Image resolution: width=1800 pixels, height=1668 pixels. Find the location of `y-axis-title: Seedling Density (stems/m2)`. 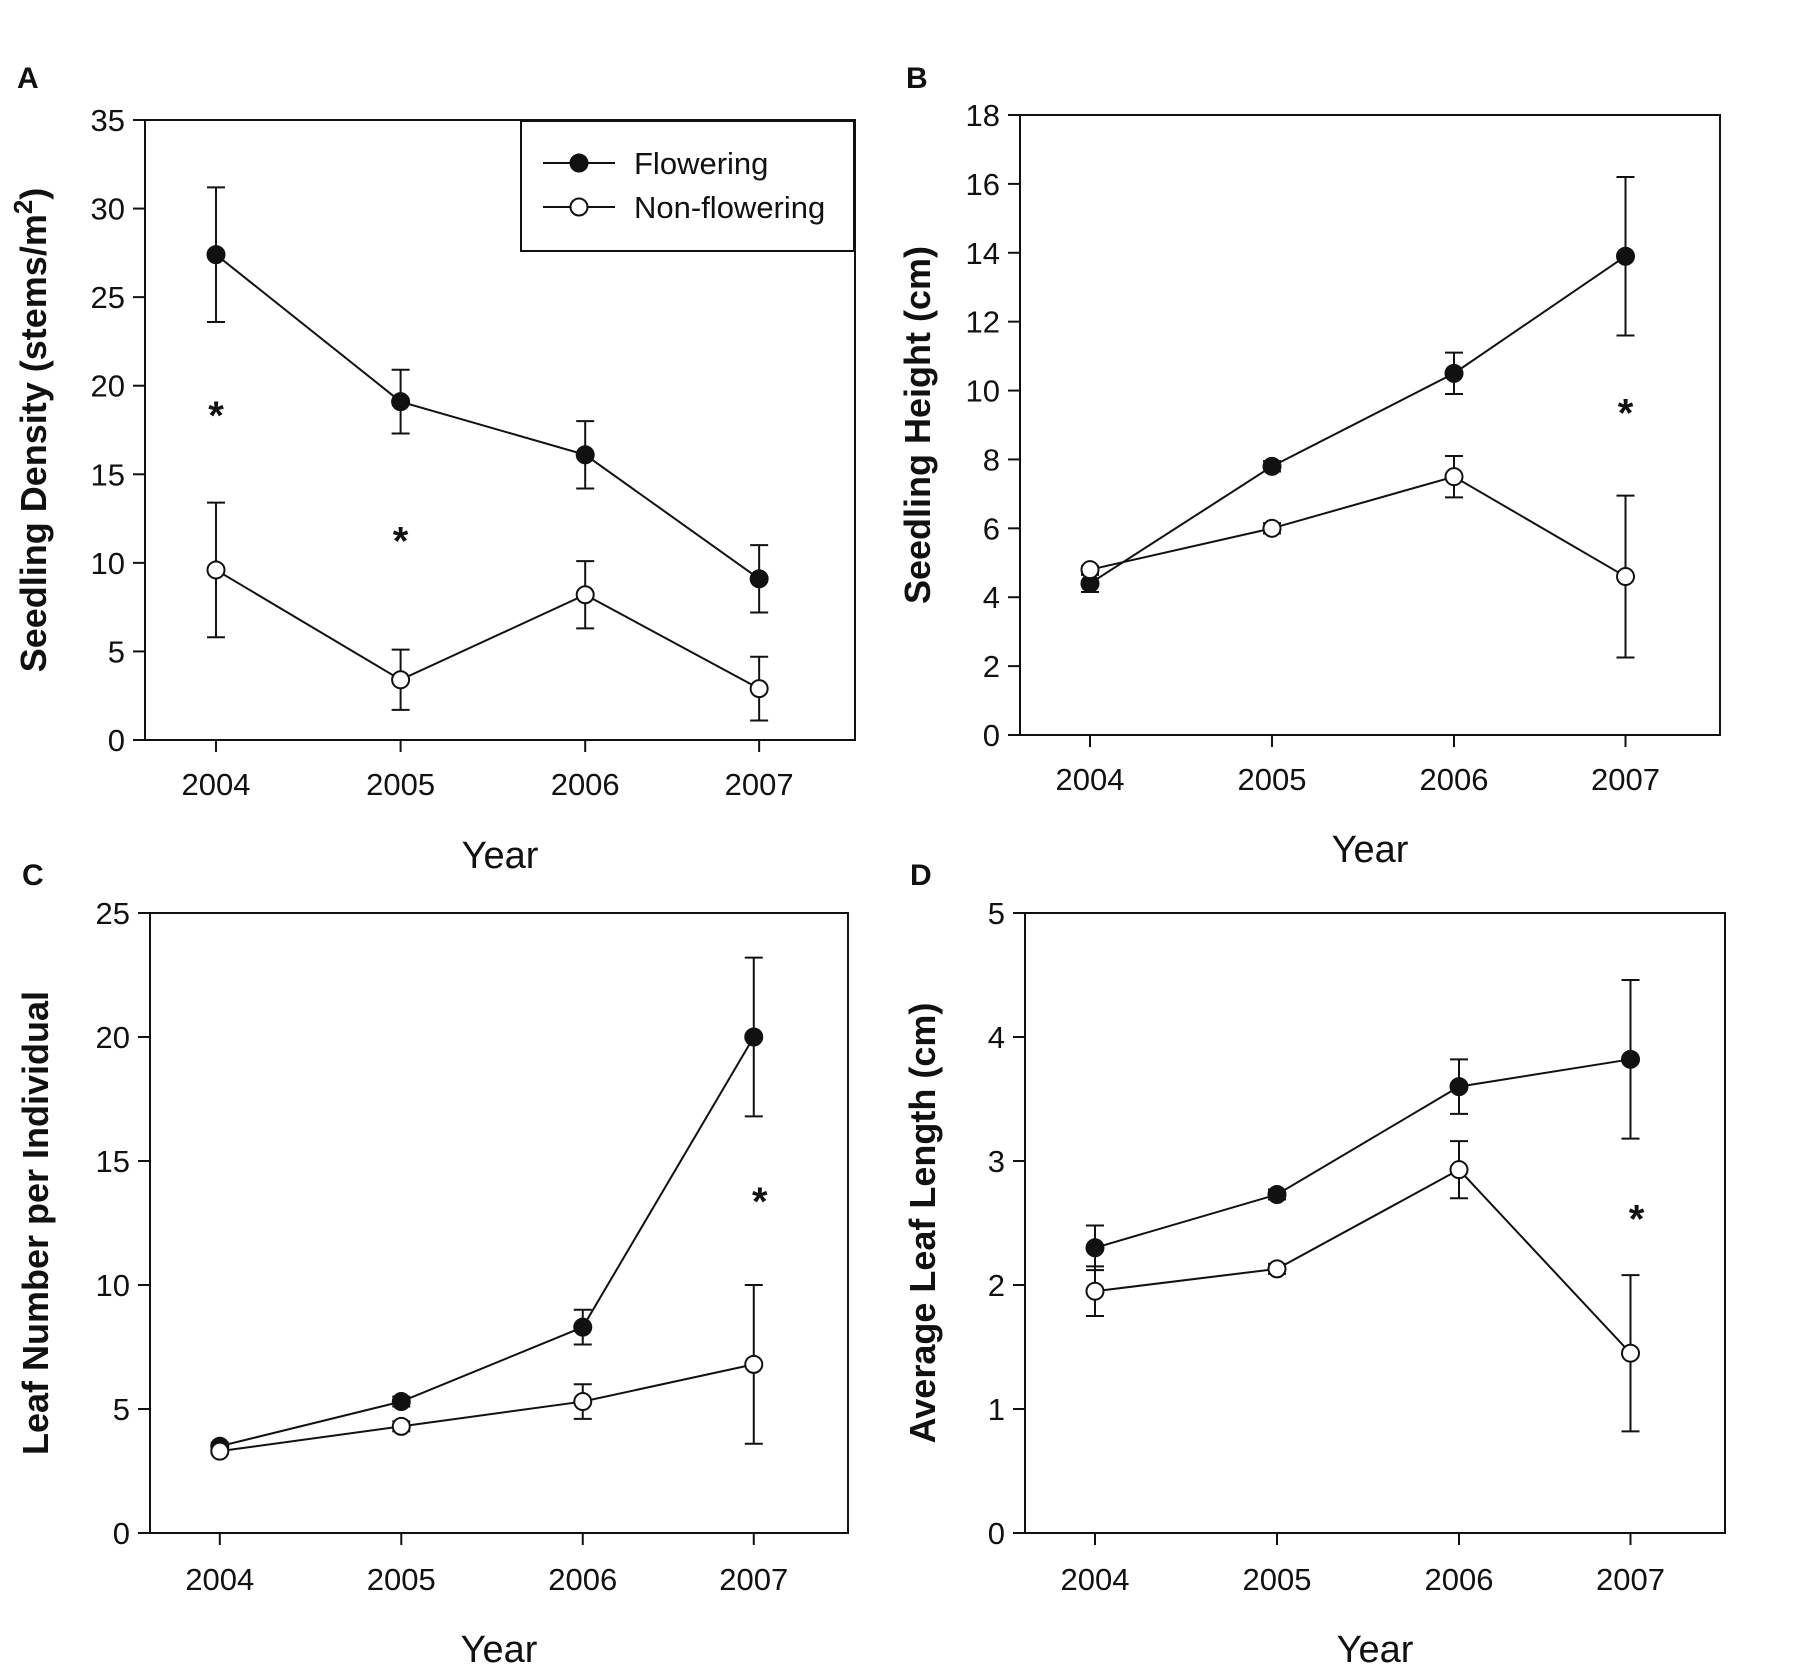

y-axis-title: Seedling Density (stems/m2) is located at coordinates (31, 430).